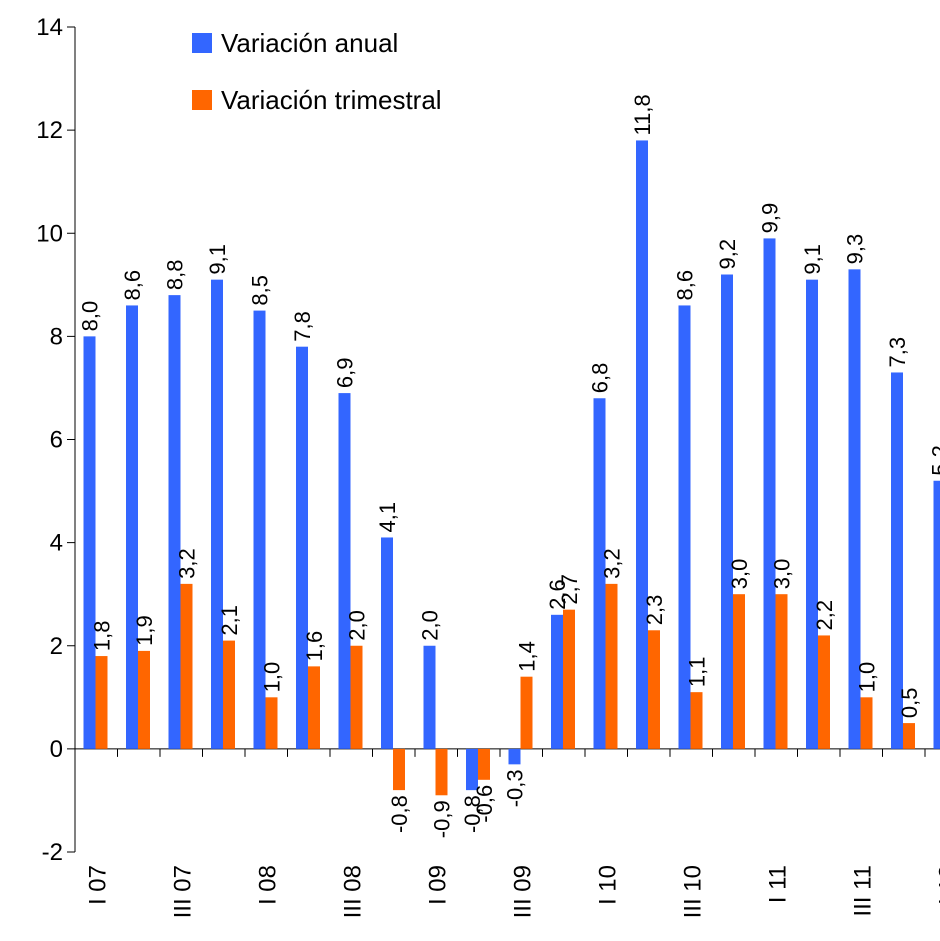 The height and width of the screenshot is (941, 940). Describe the element at coordinates (654, 610) in the screenshot. I see `data-label: 2,3` at that location.